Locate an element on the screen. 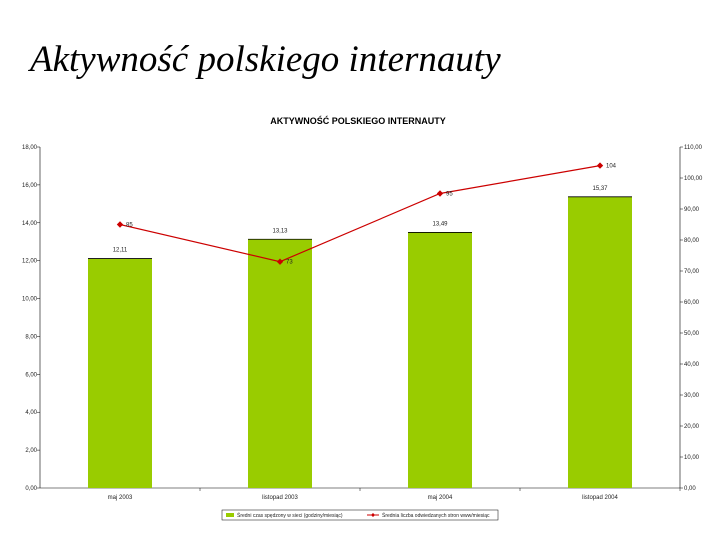 This screenshot has width=720, height=540. x-tick-label: listopad 2003 is located at coordinates (280, 498).